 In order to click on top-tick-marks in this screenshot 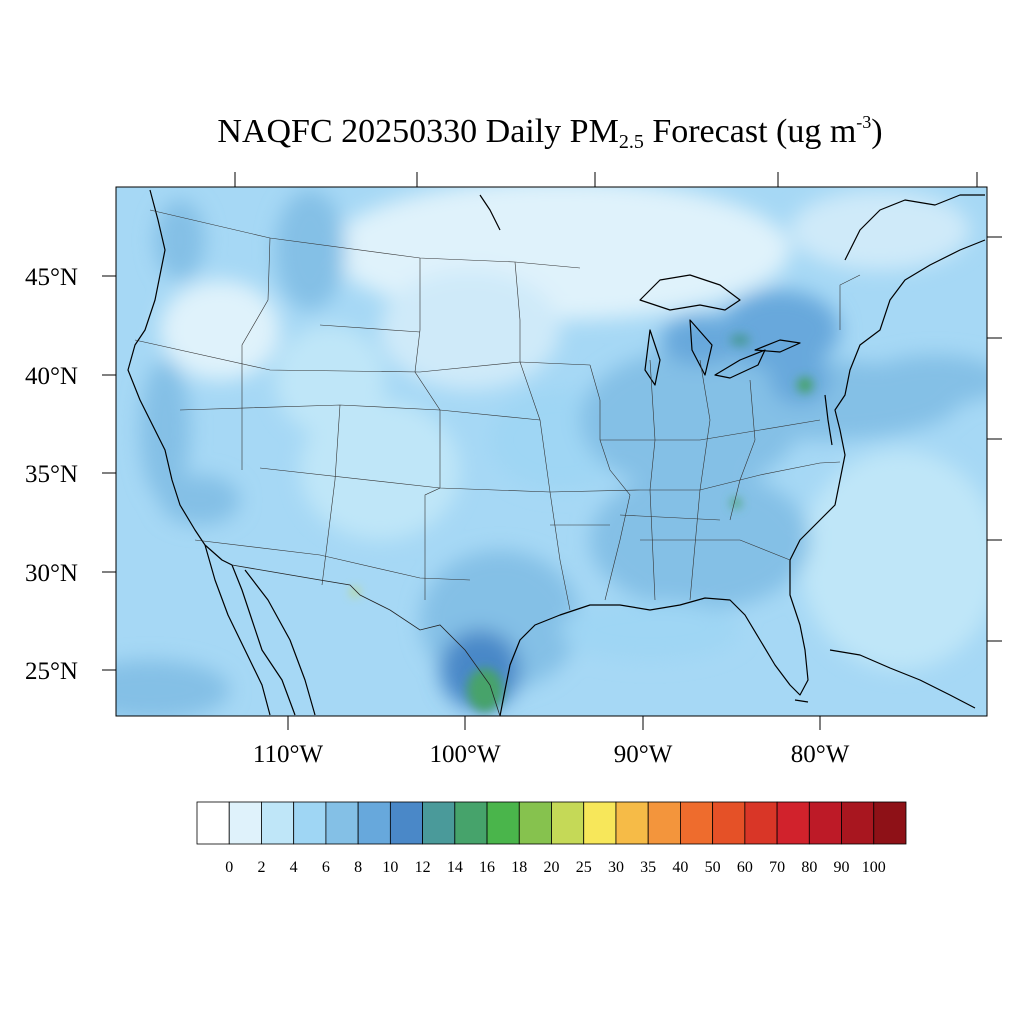, I will do `click(606, 179)`.